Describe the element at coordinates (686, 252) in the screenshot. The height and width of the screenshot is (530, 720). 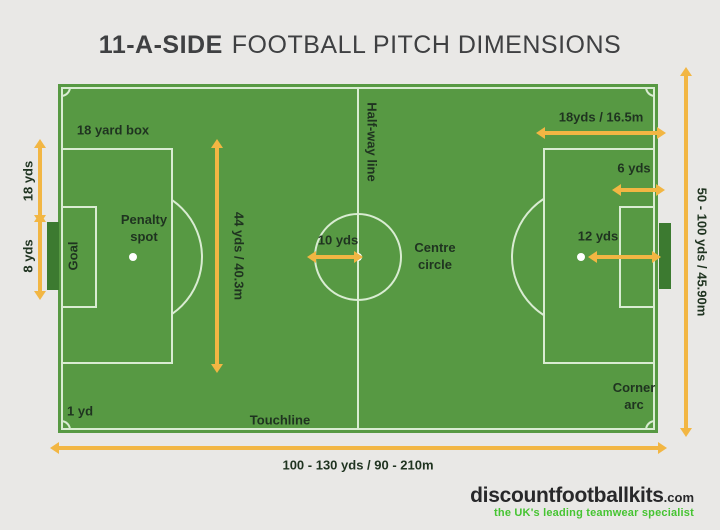
I see `arrow-pitch-width` at that location.